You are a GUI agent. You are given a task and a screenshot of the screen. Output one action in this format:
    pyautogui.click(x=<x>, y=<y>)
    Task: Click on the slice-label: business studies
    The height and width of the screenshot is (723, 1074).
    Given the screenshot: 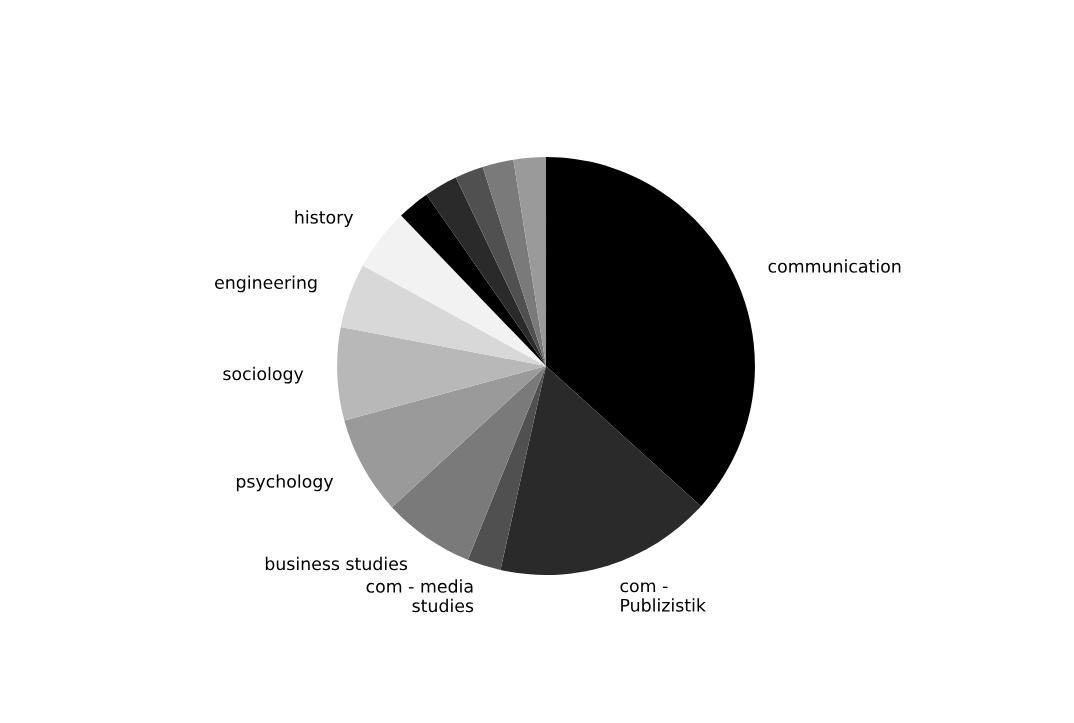 What is the action you would take?
    pyautogui.click(x=336, y=563)
    